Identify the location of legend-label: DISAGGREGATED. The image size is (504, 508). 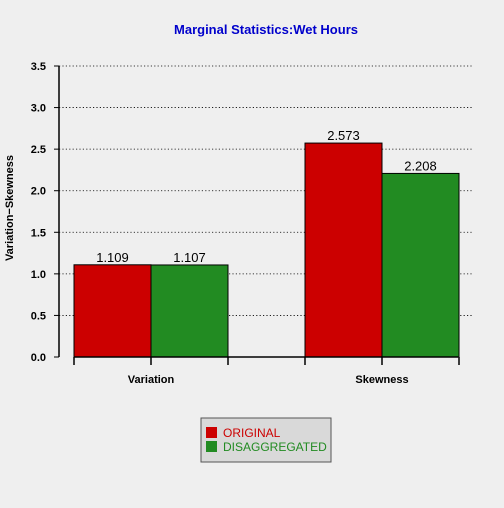
(275, 447).